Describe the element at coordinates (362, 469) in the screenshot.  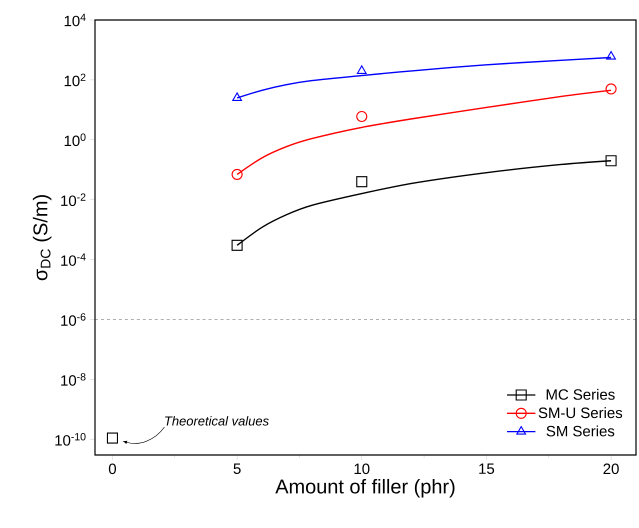
I see `x-tick-label: 10` at that location.